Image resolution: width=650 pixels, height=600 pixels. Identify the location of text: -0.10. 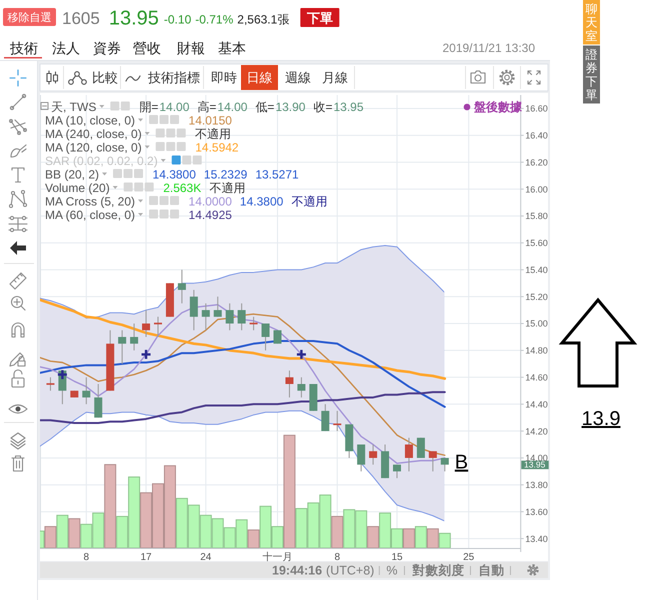
(178, 19).